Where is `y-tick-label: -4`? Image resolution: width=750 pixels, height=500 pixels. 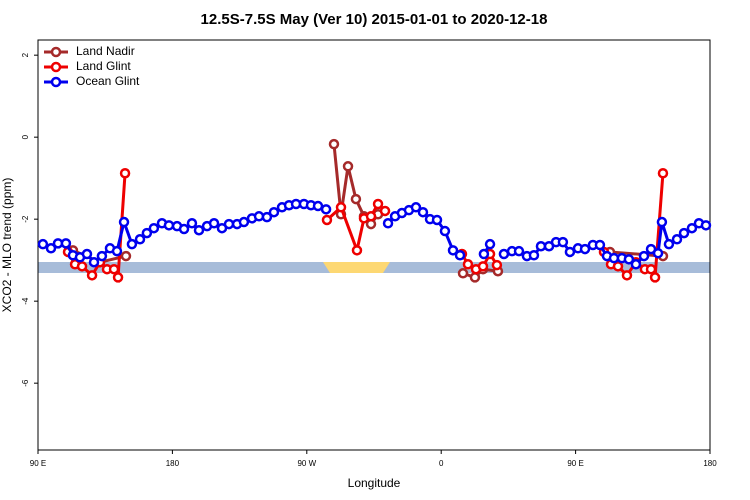
y-tick-label: -4 is located at coordinates (25, 301).